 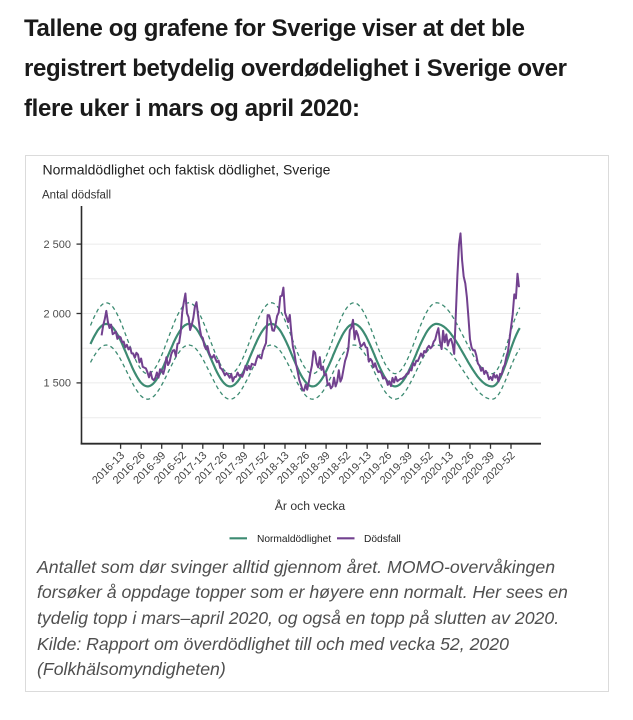 What do you see at coordinates (57, 384) in the screenshot?
I see `svg-text: 1 500` at bounding box center [57, 384].